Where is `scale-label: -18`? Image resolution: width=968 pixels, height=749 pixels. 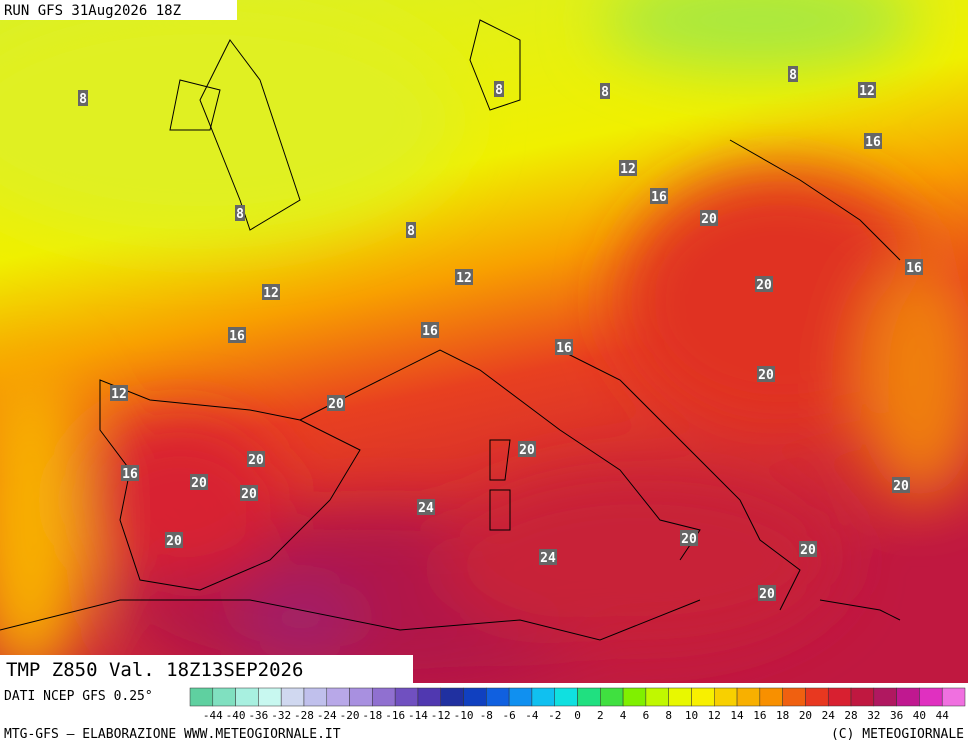 scale-label: -18 is located at coordinates (372, 715).